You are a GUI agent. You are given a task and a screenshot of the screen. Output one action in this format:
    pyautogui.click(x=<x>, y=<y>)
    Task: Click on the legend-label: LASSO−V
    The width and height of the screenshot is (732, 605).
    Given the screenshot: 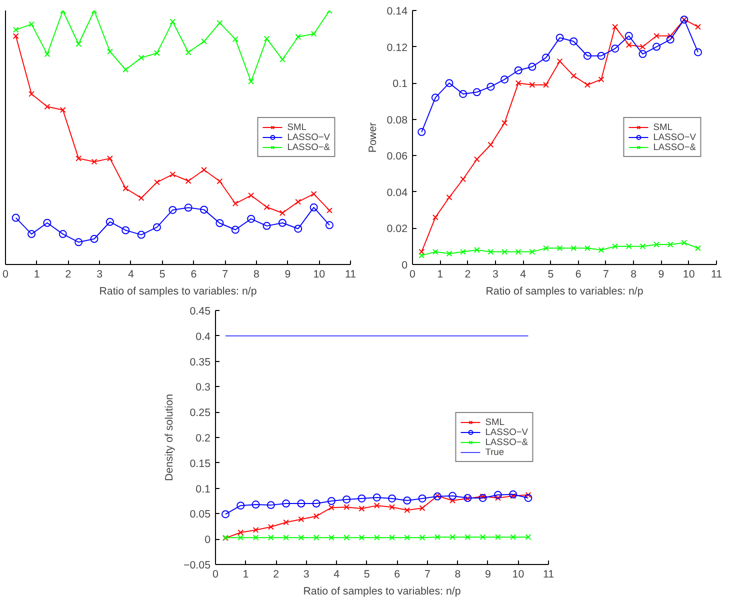 What is the action you would take?
    pyautogui.click(x=308, y=137)
    